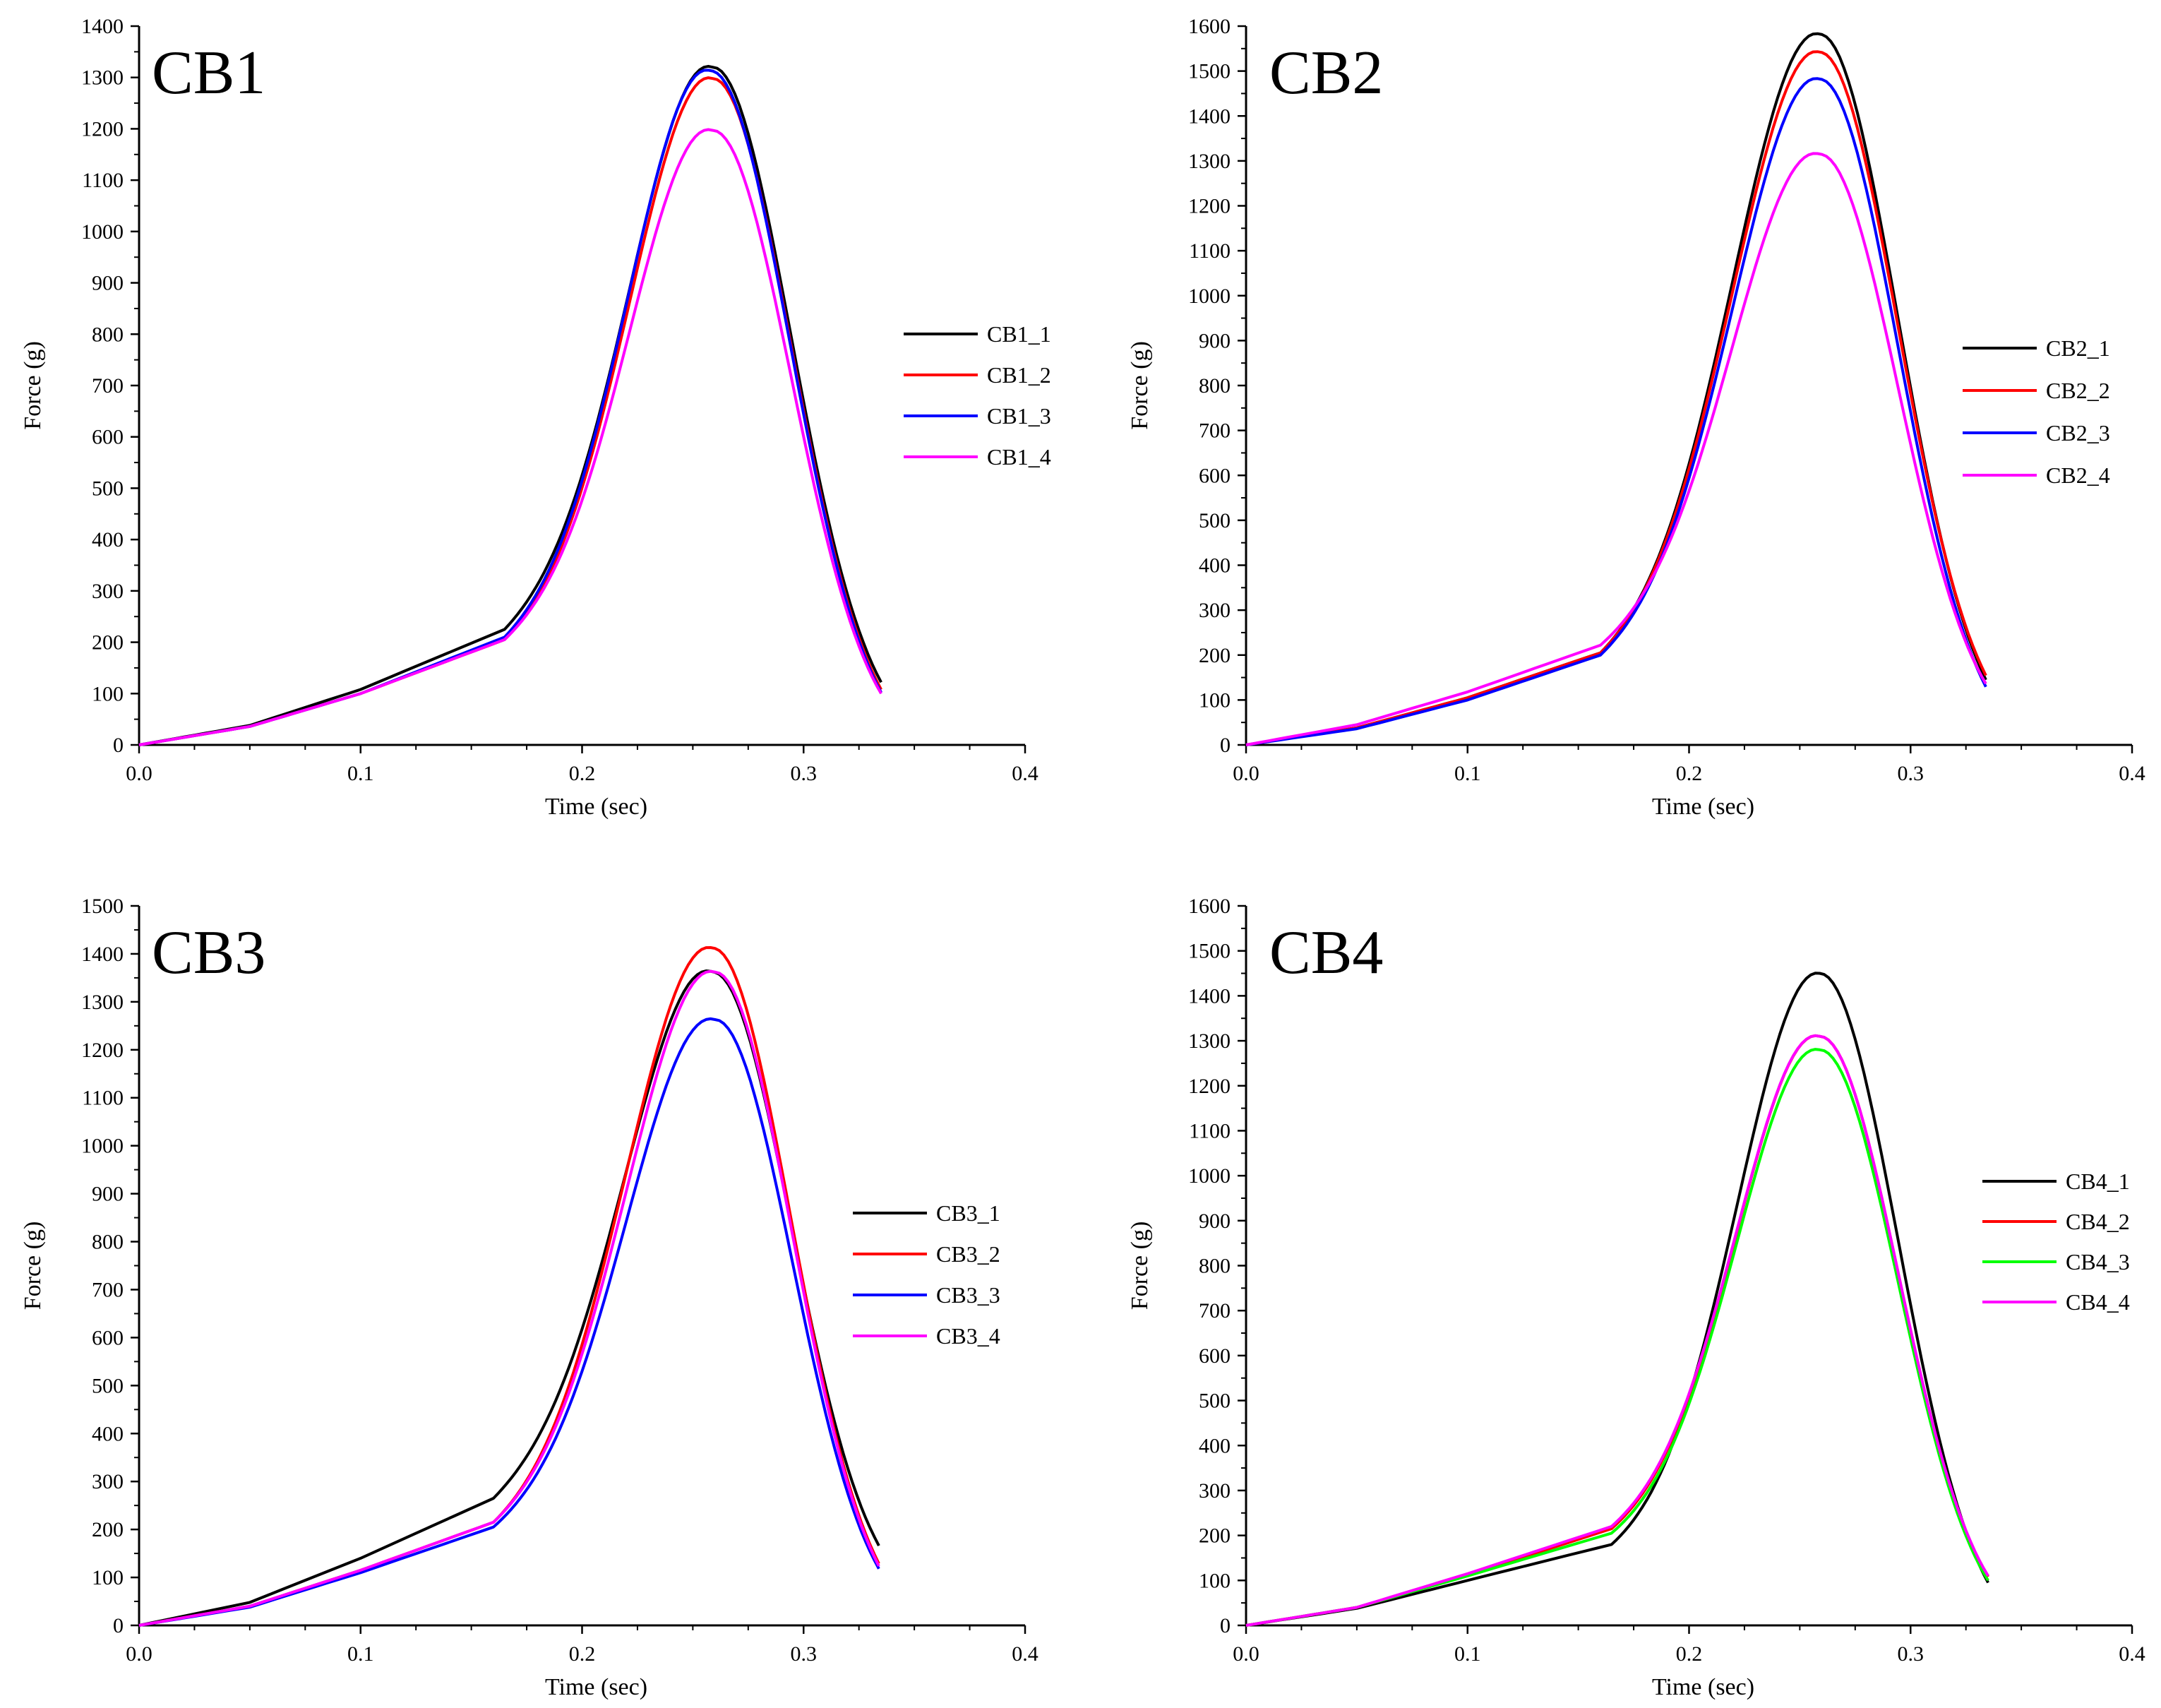 This screenshot has height=1708, width=2161. What do you see at coordinates (2098, 1181) in the screenshot?
I see `legend-label-cb4_1: CB4_1` at bounding box center [2098, 1181].